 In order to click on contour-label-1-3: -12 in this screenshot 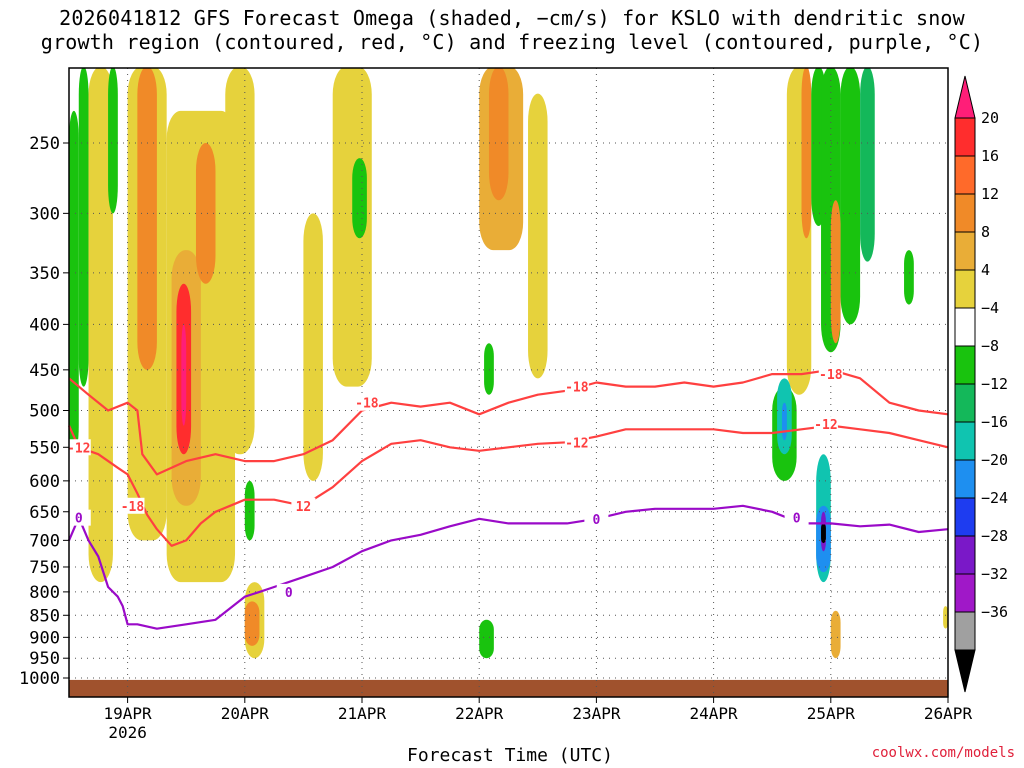, I will do `click(576, 443)`.